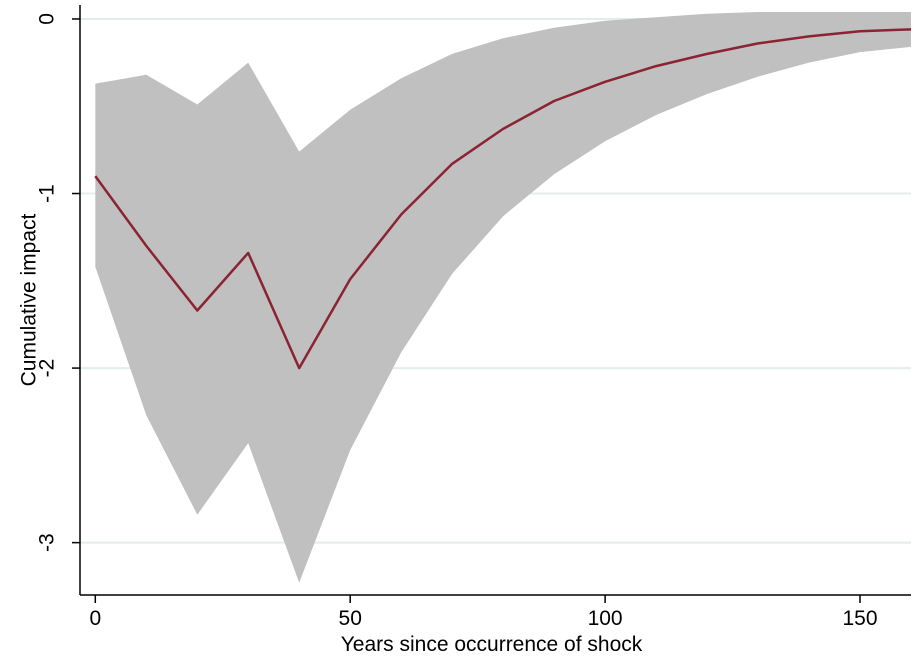 This screenshot has height=659, width=914. Describe the element at coordinates (859, 618) in the screenshot. I see `x-tick-label-3: 150` at that location.